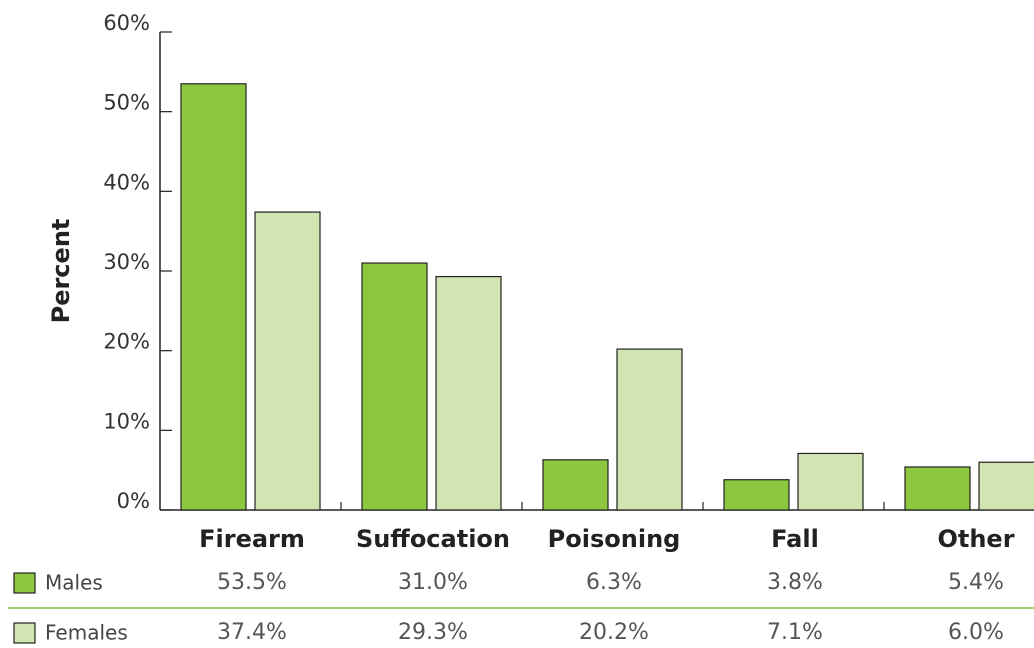 The width and height of the screenshot is (1034, 648). Describe the element at coordinates (133, 501) in the screenshot. I see `y-tick-label: 0%` at that location.